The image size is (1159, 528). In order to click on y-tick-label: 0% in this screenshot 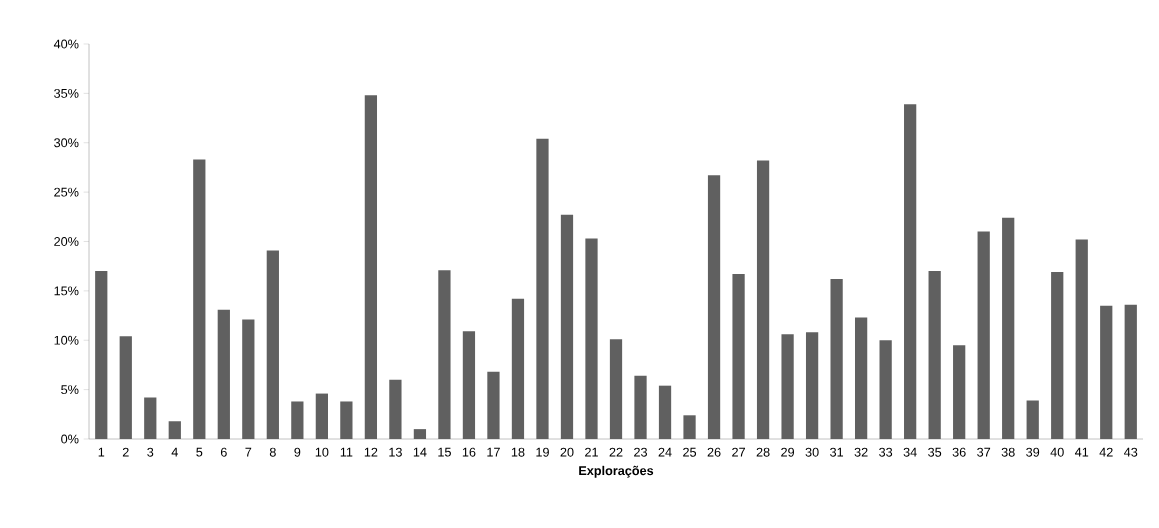, I will do `click(70, 439)`.